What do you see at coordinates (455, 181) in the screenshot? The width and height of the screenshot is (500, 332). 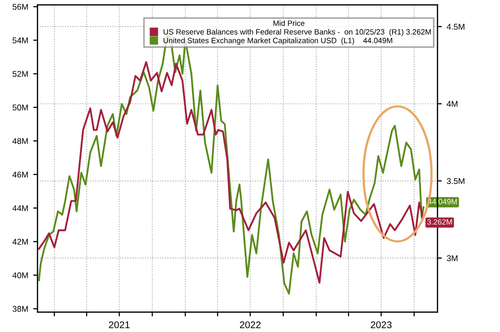 I see `y2-tick-label: 3.5M` at bounding box center [455, 181].